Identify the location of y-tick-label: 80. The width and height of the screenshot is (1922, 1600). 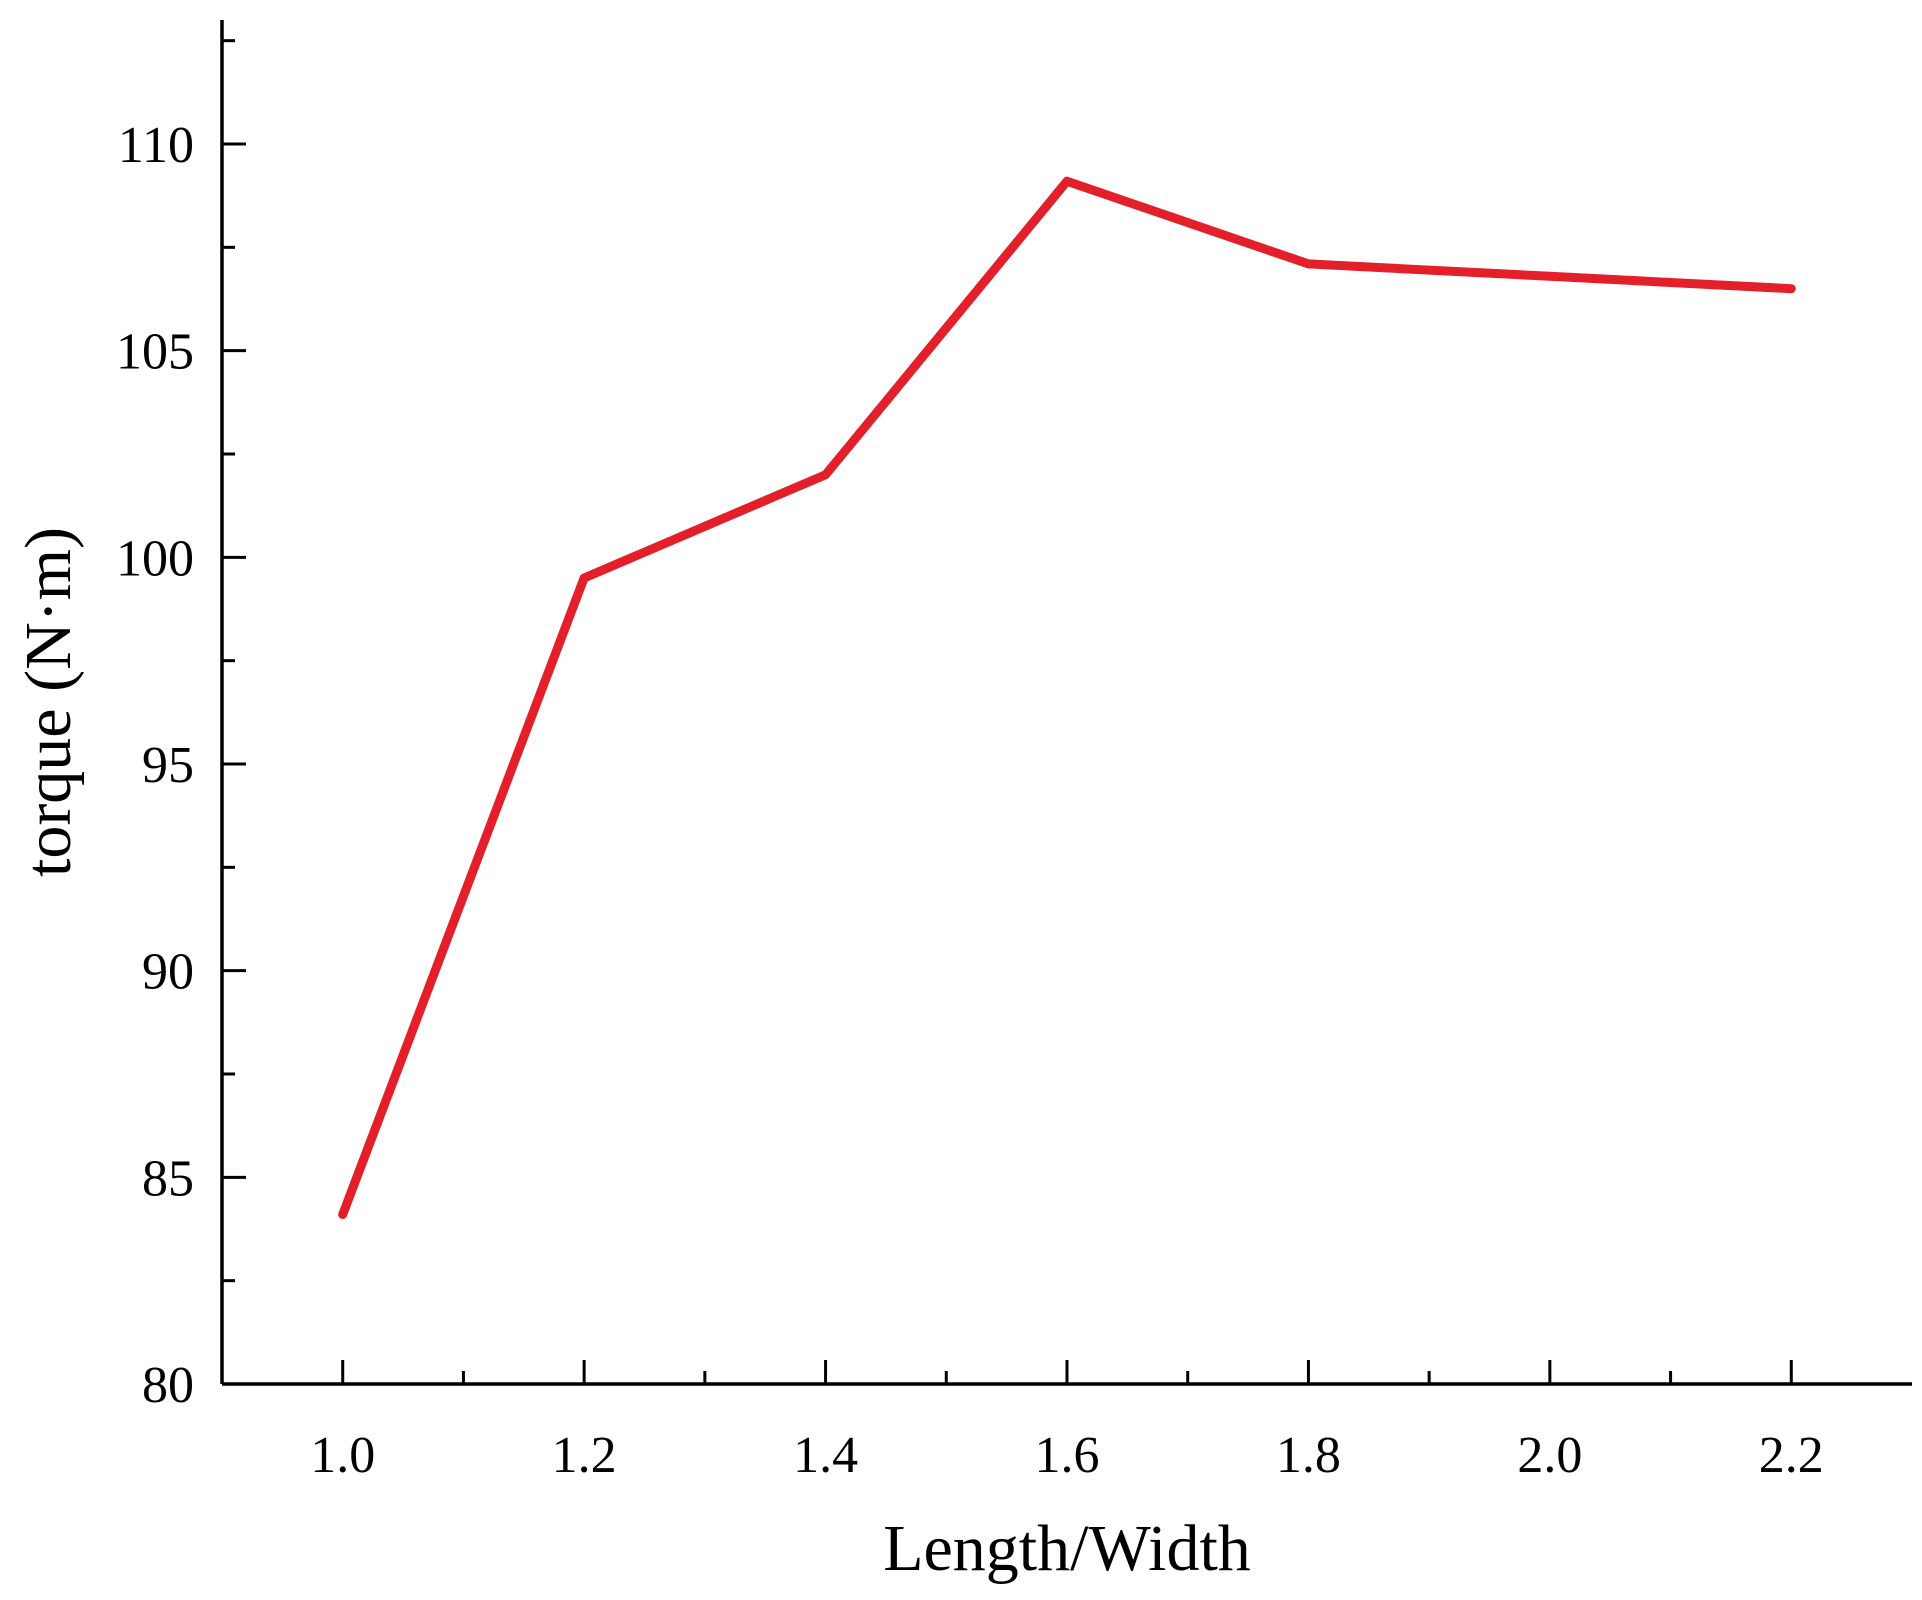
(168, 1385).